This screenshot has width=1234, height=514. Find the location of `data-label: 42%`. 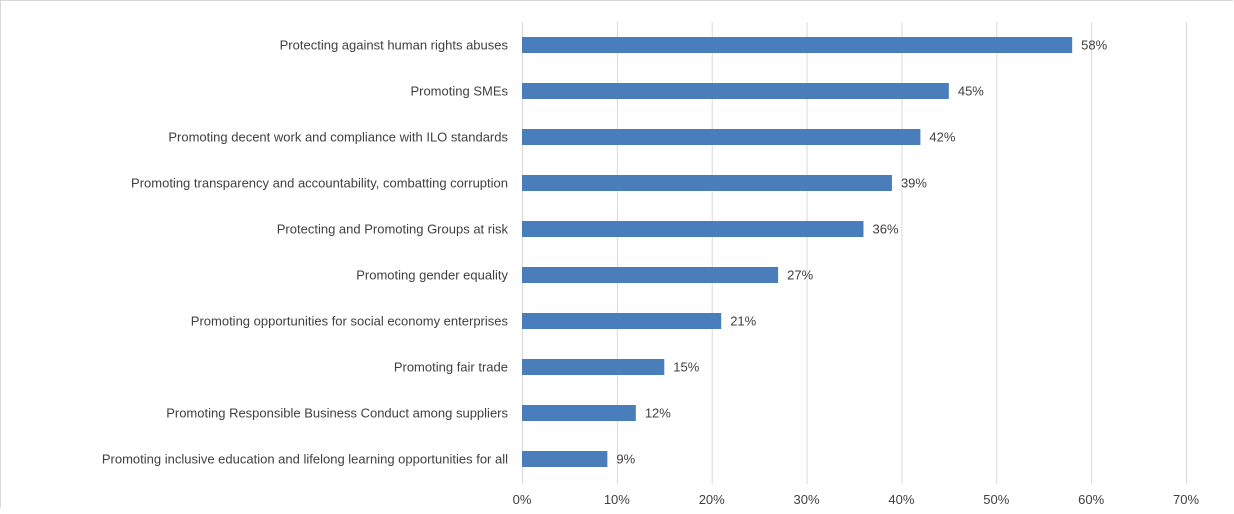

data-label: 42% is located at coordinates (942, 137).